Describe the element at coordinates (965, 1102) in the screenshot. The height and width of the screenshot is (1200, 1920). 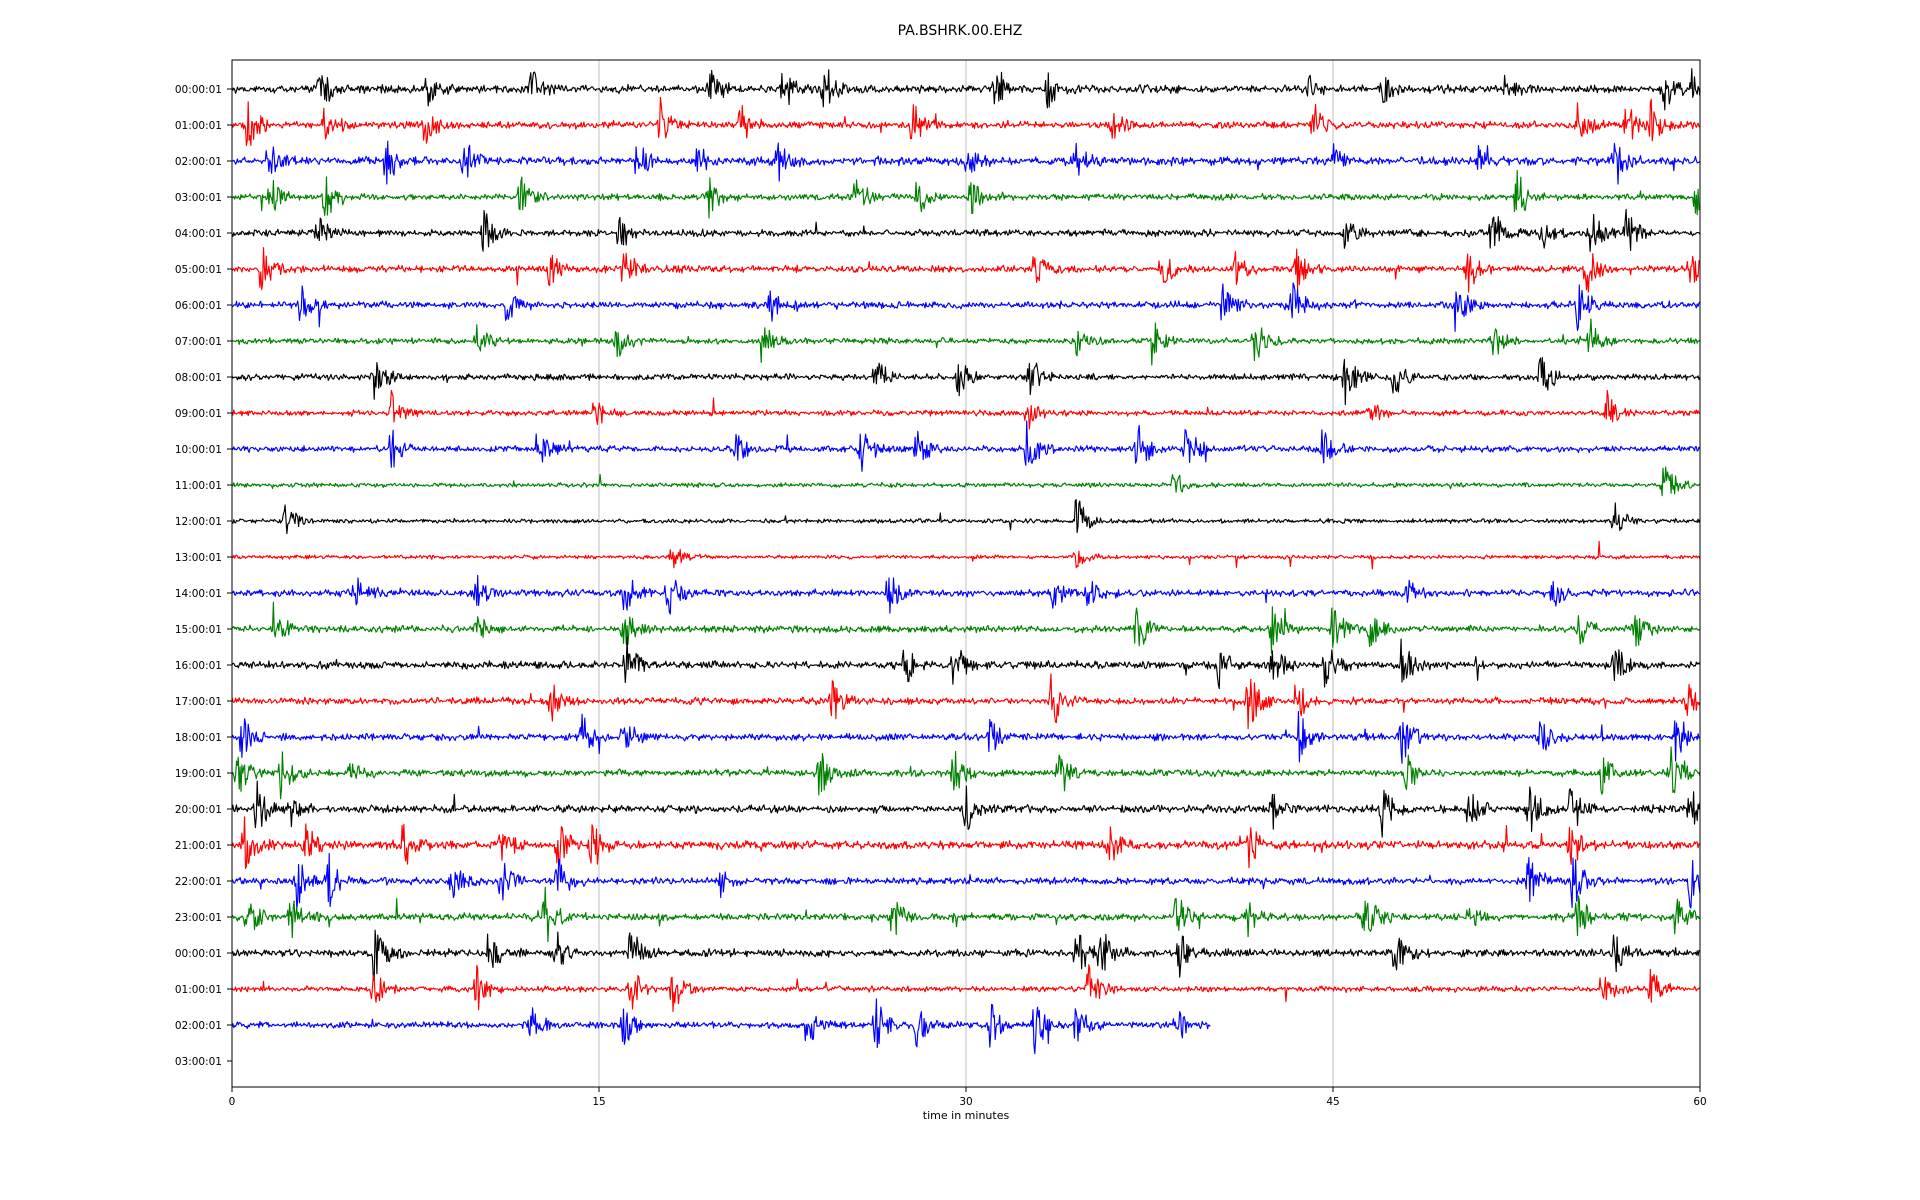
I see `x-tick-label-2: 30` at that location.